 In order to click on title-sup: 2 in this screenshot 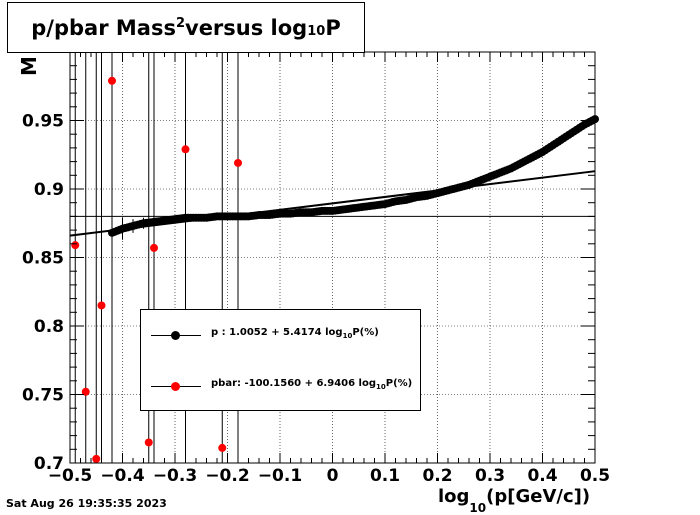, I will do `click(180, 23)`.